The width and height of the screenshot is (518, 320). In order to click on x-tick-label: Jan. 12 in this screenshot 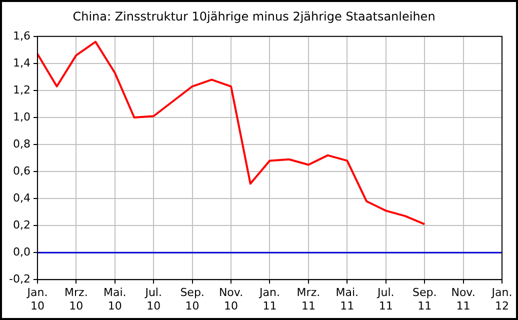, I will do `click(501, 299)`.